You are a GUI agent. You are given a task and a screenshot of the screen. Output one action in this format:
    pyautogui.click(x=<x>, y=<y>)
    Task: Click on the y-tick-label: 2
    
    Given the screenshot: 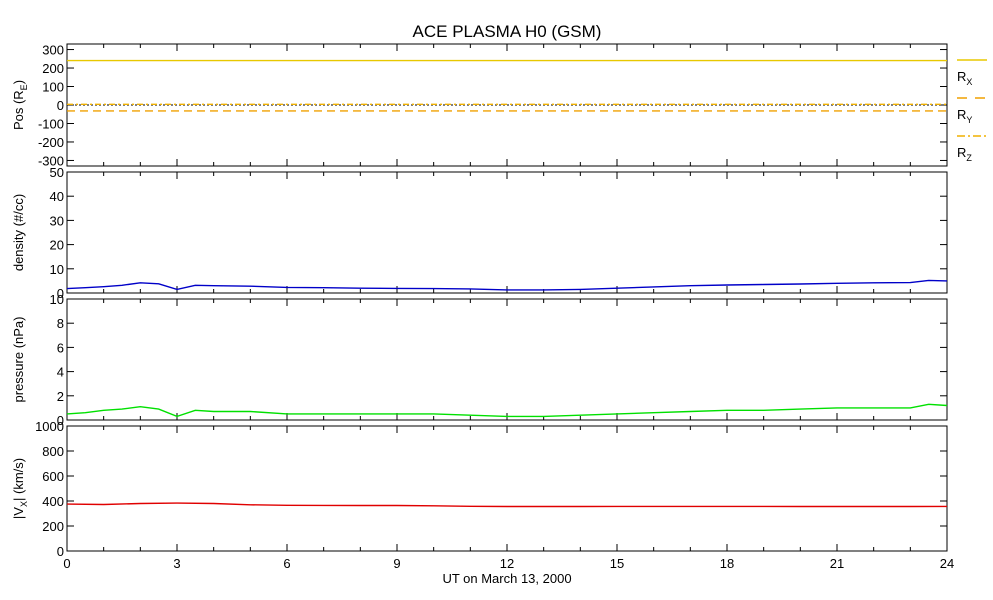 What is the action you would take?
    pyautogui.click(x=60, y=396)
    